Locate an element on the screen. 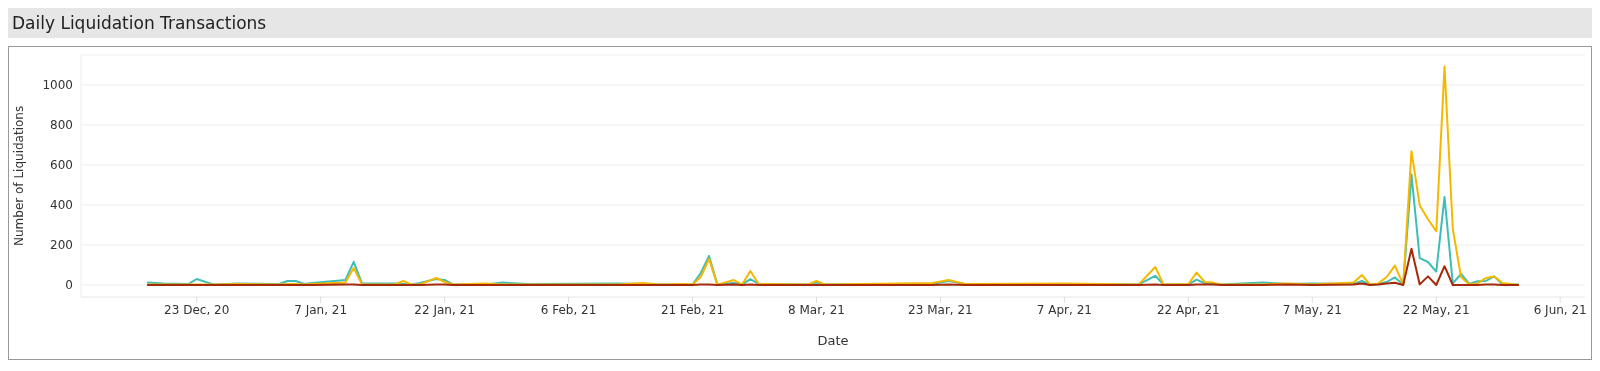 The width and height of the screenshot is (1600, 371). x-tick-label: 23 Dec, 20 is located at coordinates (197, 309).